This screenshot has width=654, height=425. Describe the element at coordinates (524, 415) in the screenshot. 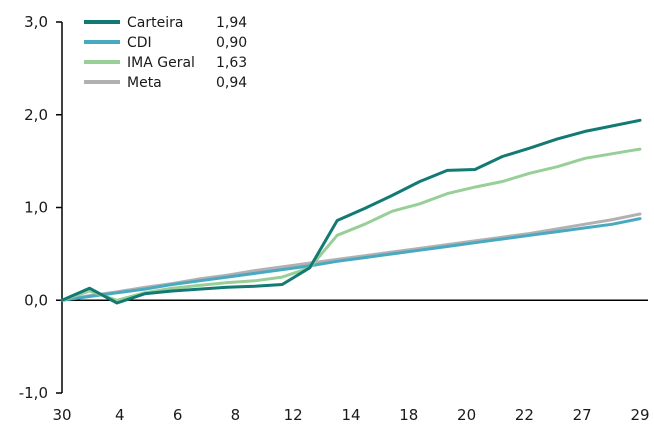

I see `x-tick-label: 22` at that location.